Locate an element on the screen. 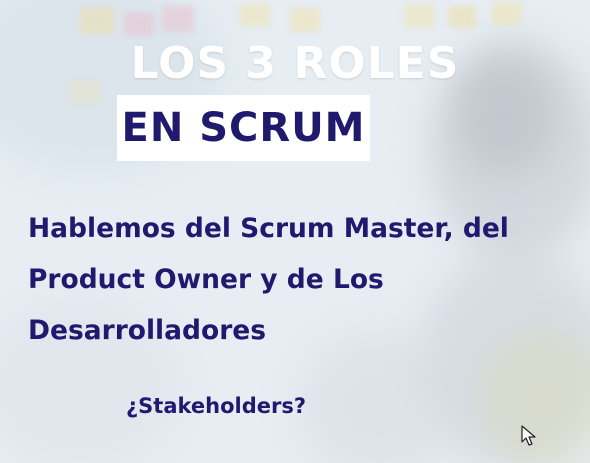 Image resolution: width=590 pixels, height=463 pixels. body-line: Desarrolladores is located at coordinates (147, 330).